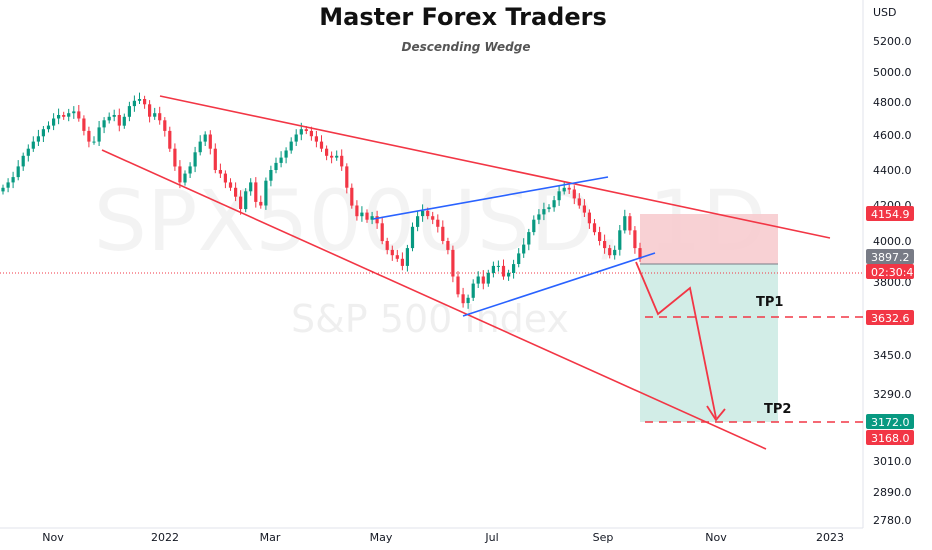 The width and height of the screenshot is (932, 550). Describe the element at coordinates (676, 340) in the screenshot. I see `projection-path` at that location.